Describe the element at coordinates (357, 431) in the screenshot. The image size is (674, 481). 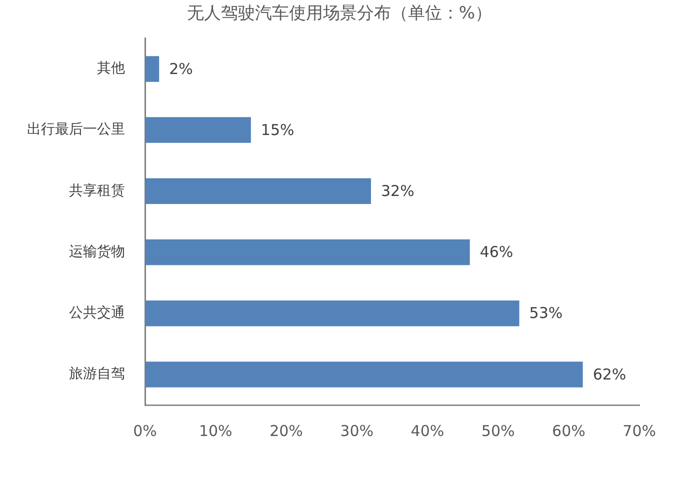
I see `x-tick-label: 30%` at that location.